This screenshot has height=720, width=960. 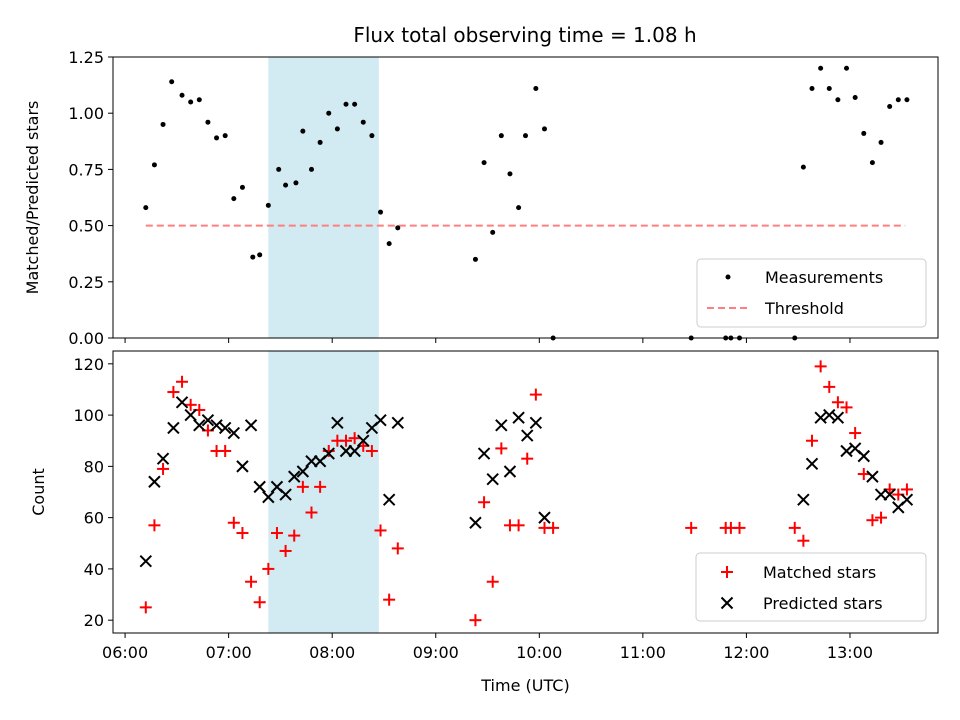 I want to click on legend-measurements-marker, so click(x=728, y=277).